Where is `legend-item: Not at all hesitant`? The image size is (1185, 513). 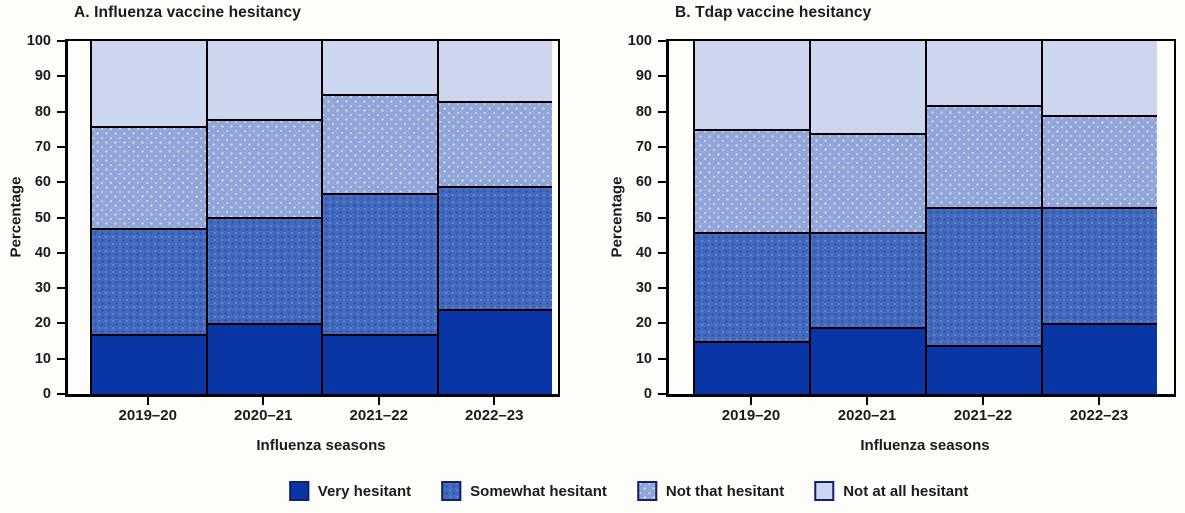 legend-item: Not at all hesitant is located at coordinates (891, 491).